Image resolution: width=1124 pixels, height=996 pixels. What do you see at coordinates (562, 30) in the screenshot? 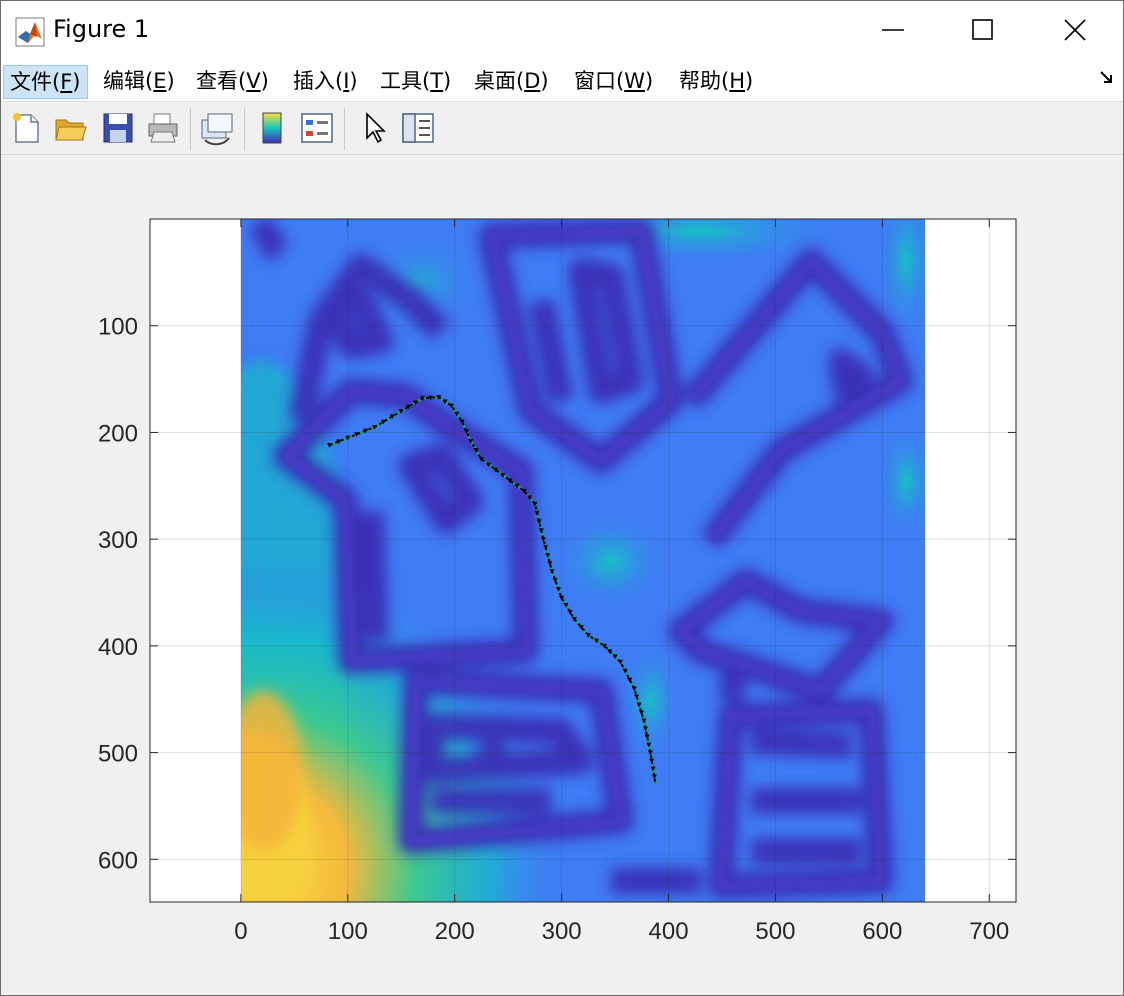
I see `title-bar: Figure 1` at bounding box center [562, 30].